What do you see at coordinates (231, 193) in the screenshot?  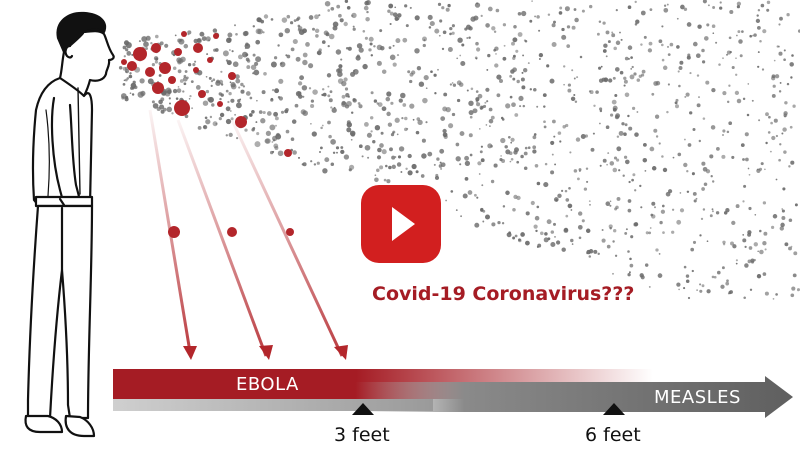 I see `falling-droplets` at bounding box center [231, 193].